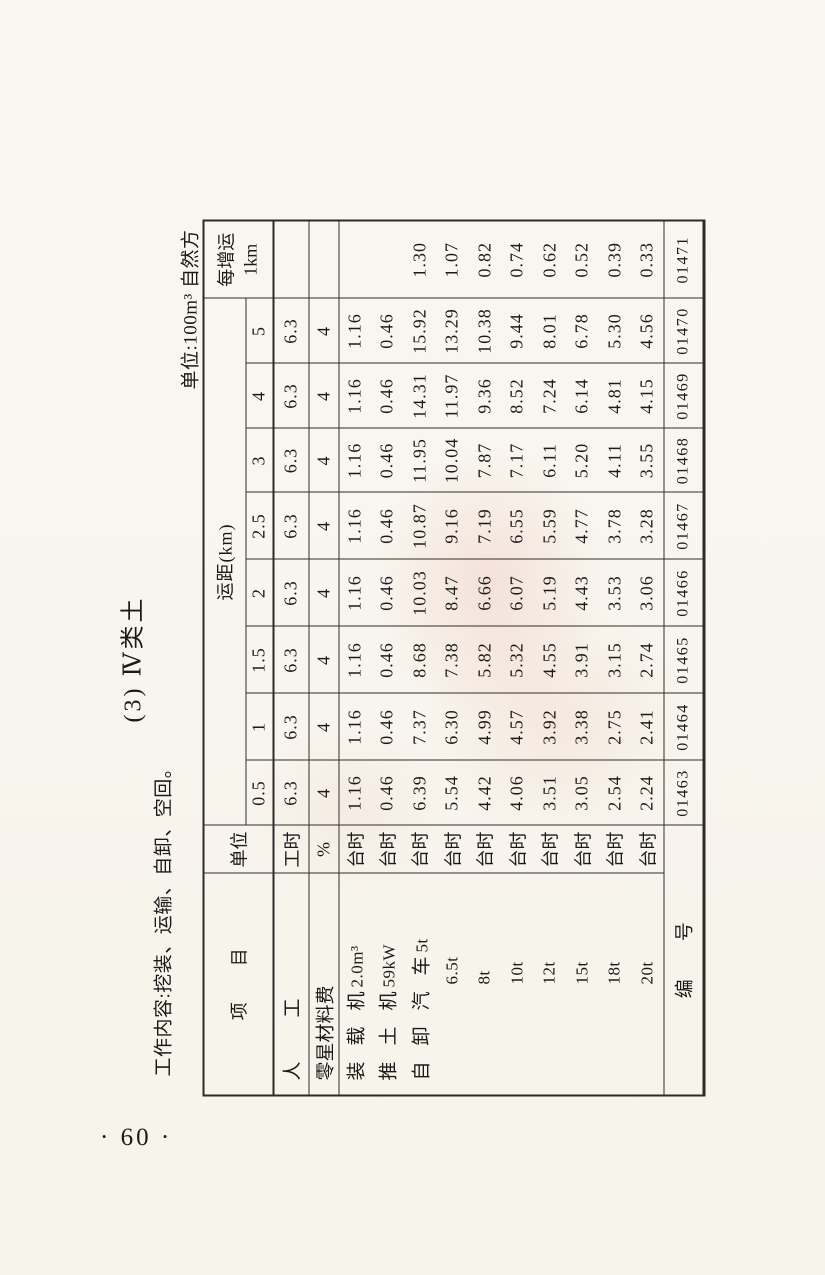  I want to click on value-cell: 2.75, so click(614, 727).